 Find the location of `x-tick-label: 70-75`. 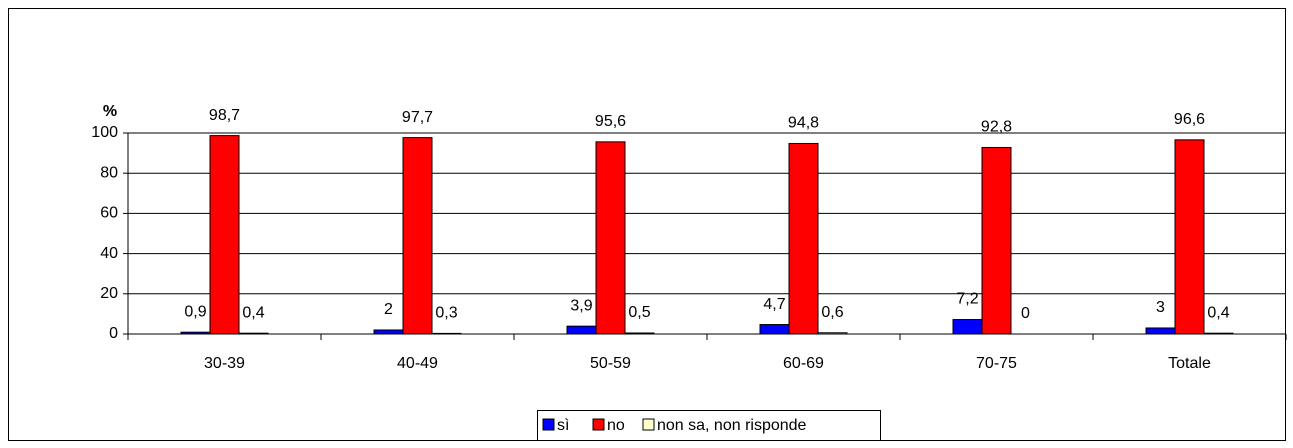

x-tick-label: 70-75 is located at coordinates (996, 363).